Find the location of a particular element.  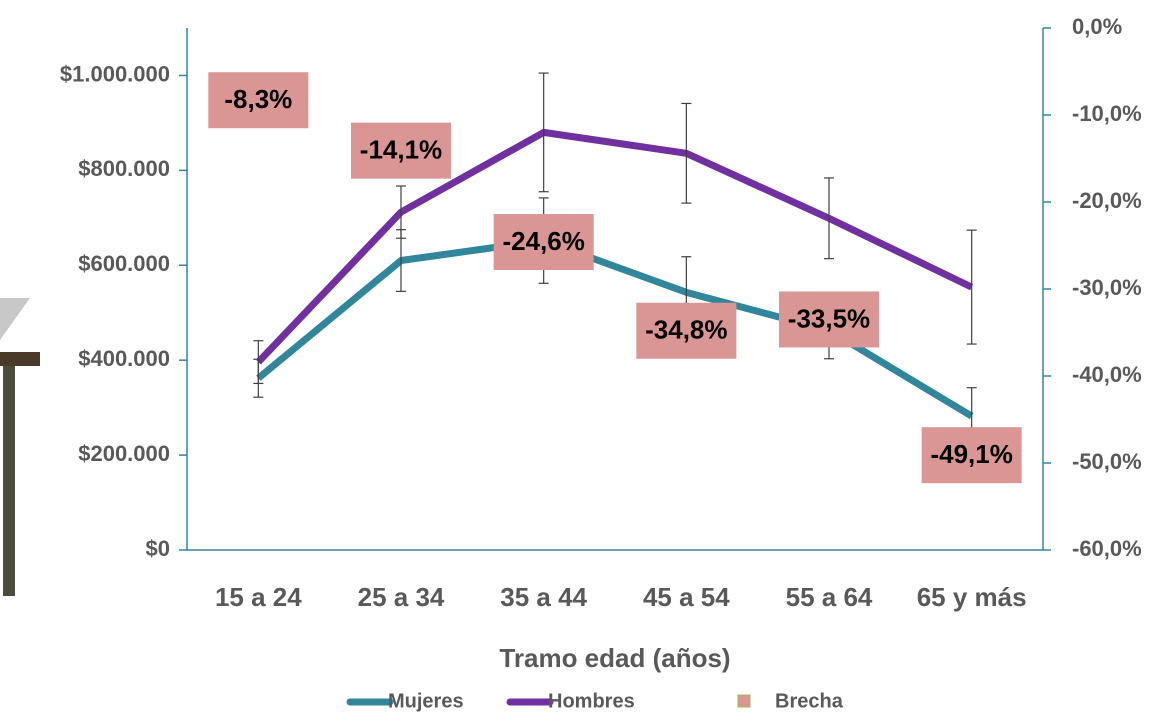

y-tick-label: $200.000 is located at coordinates (124, 453).